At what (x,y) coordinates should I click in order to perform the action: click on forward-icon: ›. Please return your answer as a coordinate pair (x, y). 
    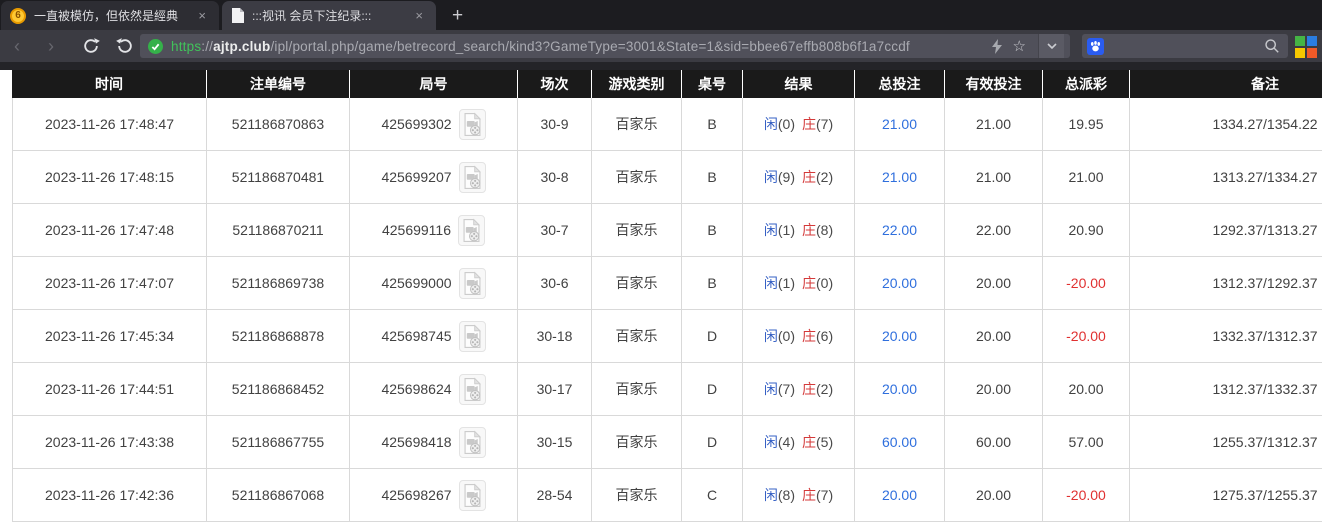
    Looking at the image, I should click on (51, 46).